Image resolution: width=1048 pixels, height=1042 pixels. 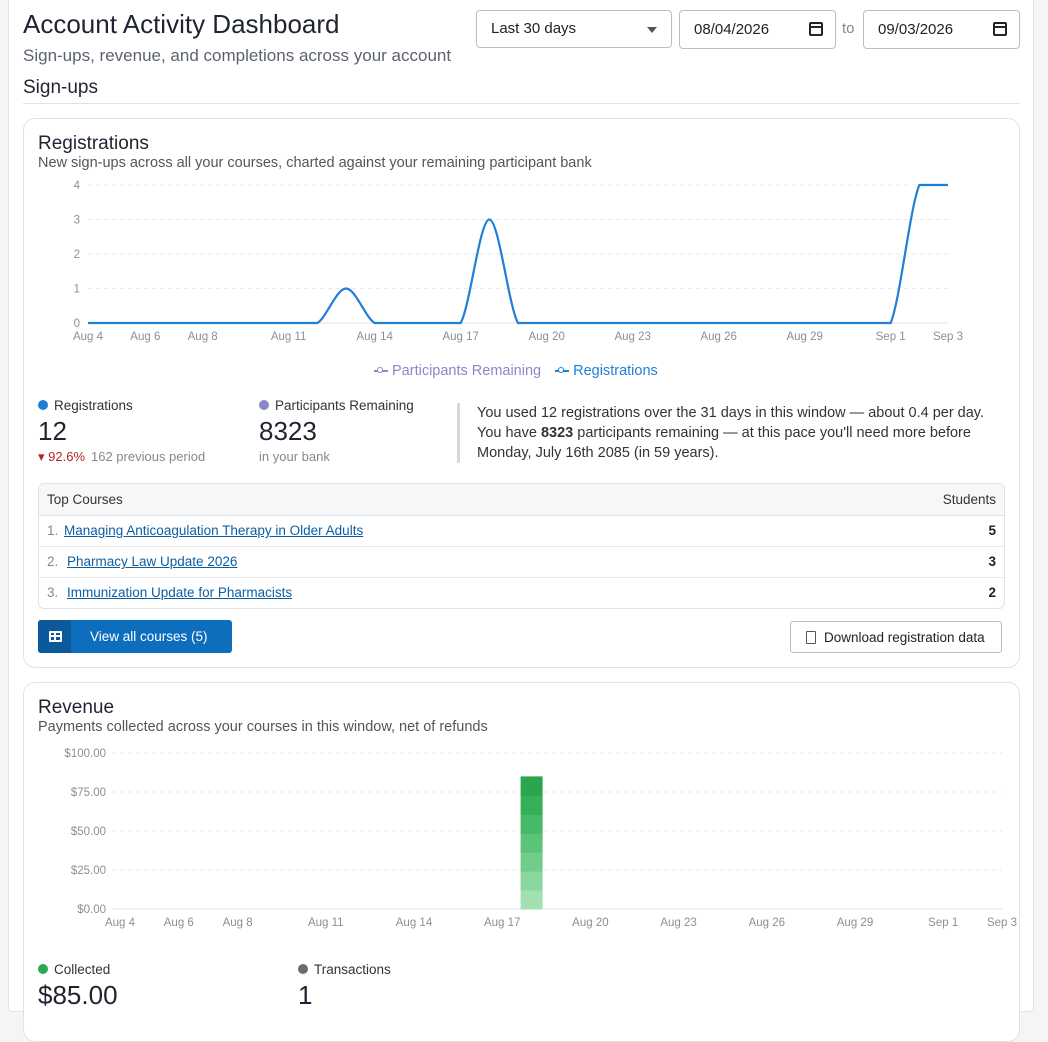 What do you see at coordinates (294, 456) in the screenshot?
I see `participants-stat-foot: in your bank` at bounding box center [294, 456].